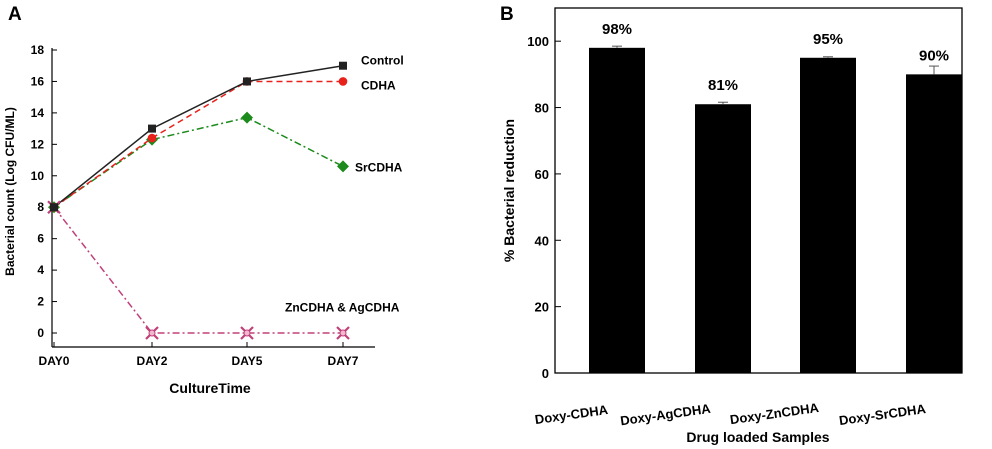 This screenshot has width=992, height=449. What do you see at coordinates (542, 108) in the screenshot?
I see `b-y-tick-label: 80` at bounding box center [542, 108].